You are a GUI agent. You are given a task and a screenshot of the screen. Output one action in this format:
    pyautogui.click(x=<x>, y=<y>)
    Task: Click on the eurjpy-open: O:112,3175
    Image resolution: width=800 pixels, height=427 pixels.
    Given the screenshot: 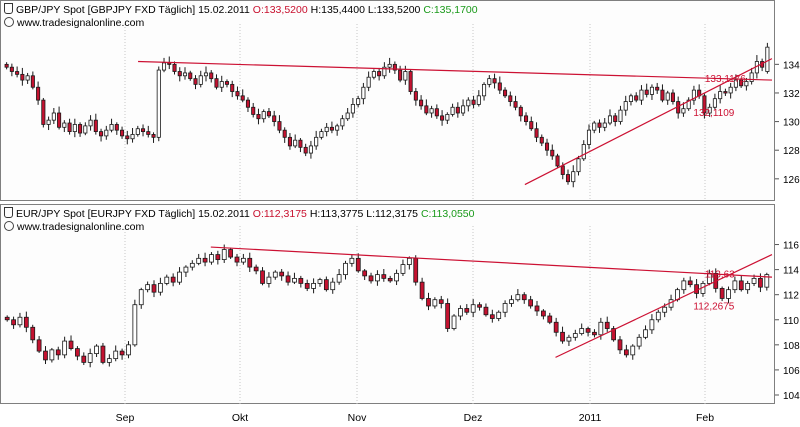 What is the action you would take?
    pyautogui.click(x=279, y=214)
    